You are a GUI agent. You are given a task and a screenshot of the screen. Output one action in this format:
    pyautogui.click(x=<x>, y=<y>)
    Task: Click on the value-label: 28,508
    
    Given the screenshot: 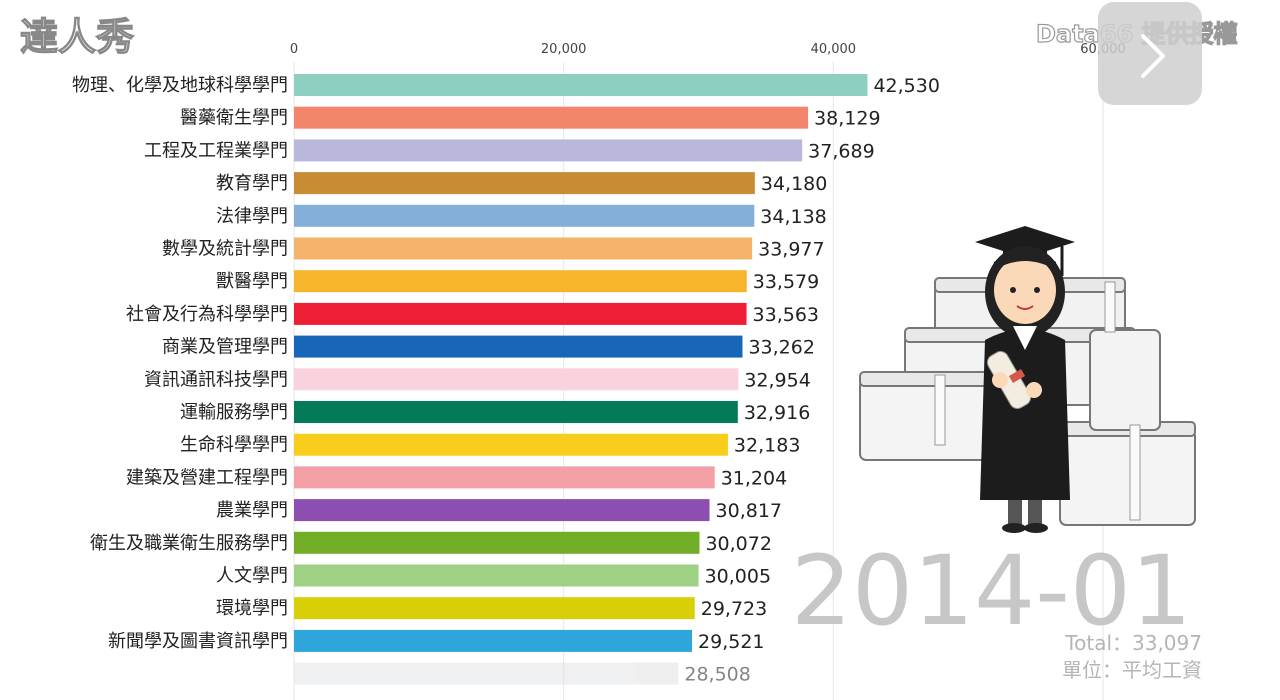 What is the action you would take?
    pyautogui.click(x=717, y=675)
    